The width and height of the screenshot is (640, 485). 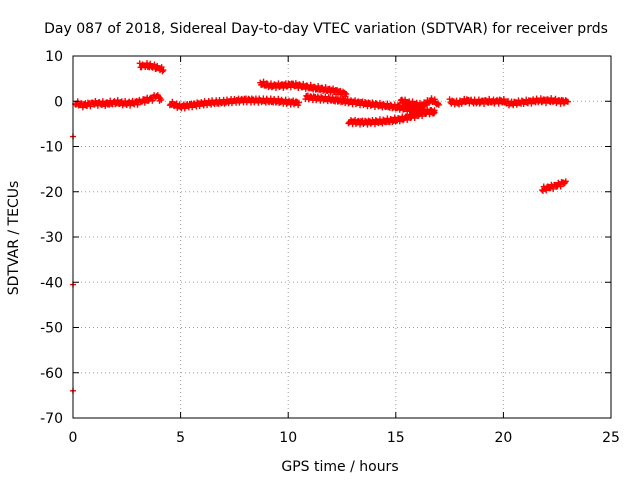 I want to click on x-tick-label: 20, so click(x=503, y=438).